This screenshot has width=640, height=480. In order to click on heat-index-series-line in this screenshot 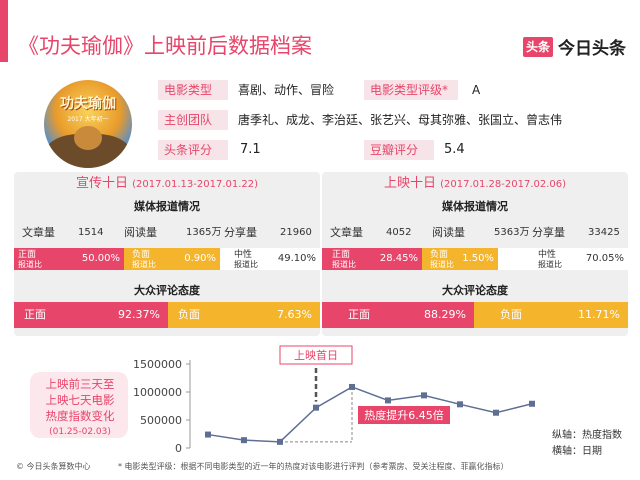, I will do `click(370, 414)`.